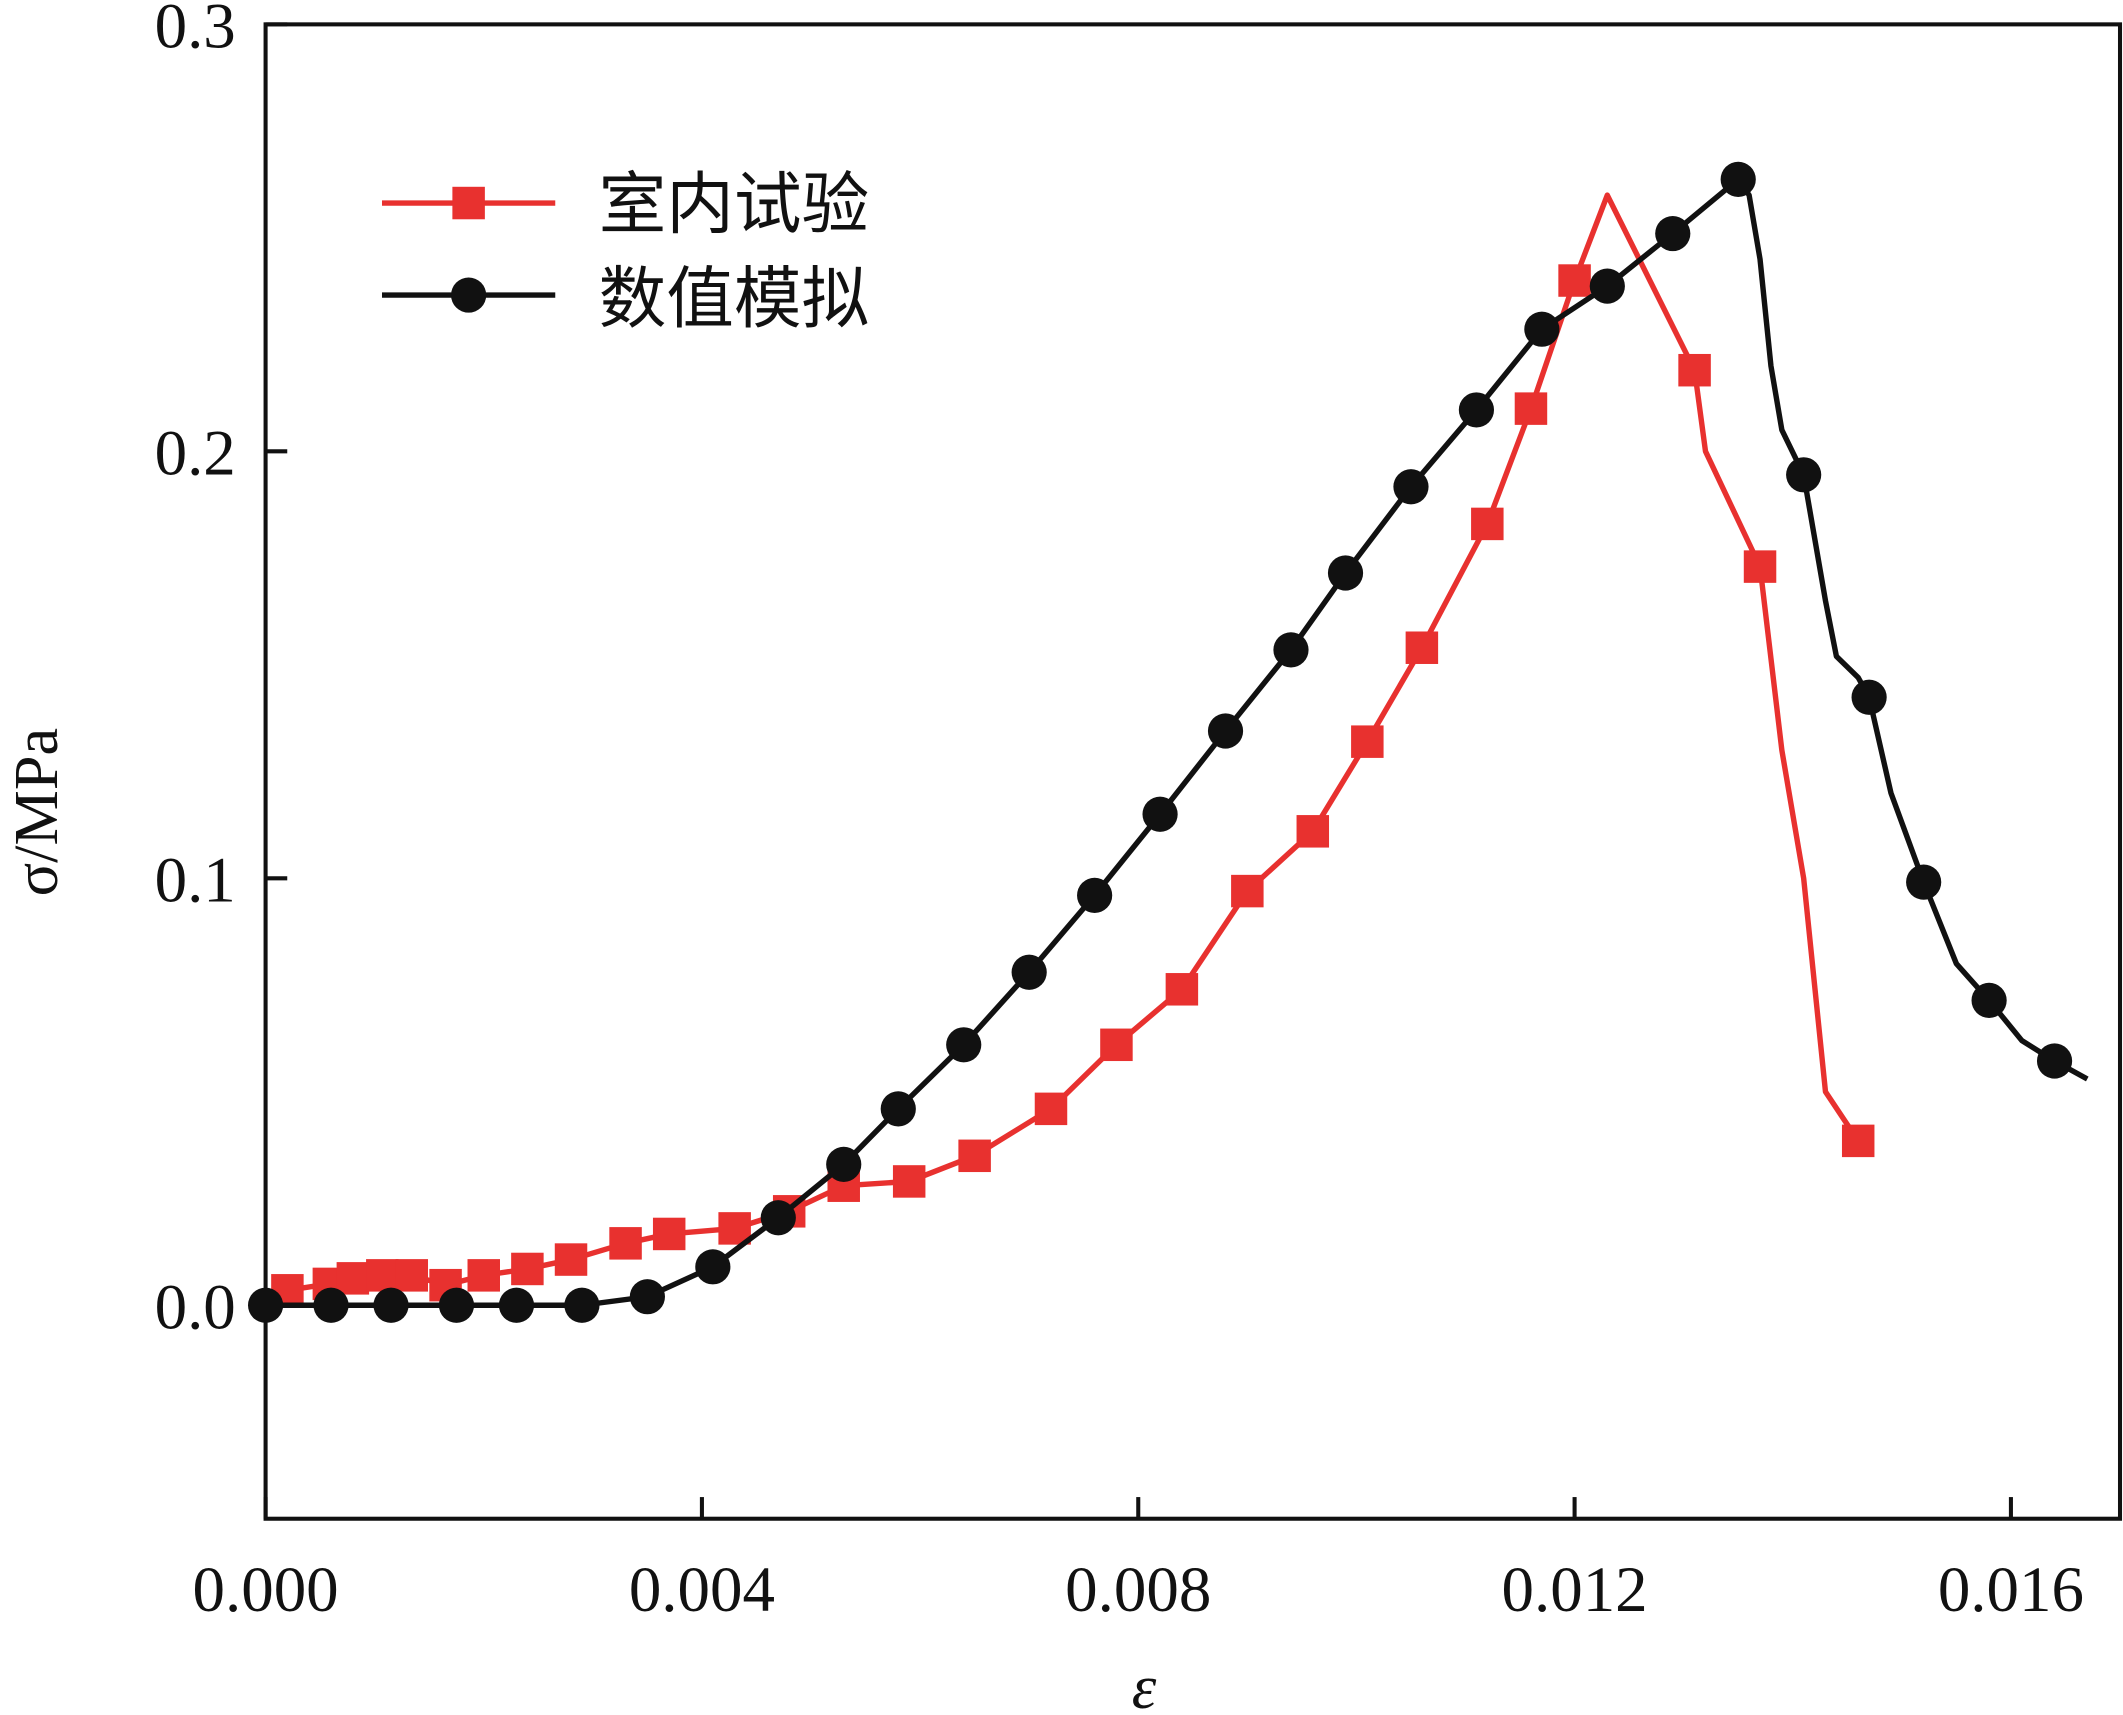 The width and height of the screenshot is (2123, 1715). What do you see at coordinates (734, 204) in the screenshot?
I see `legend-label-lab-test: 室内试验` at bounding box center [734, 204].